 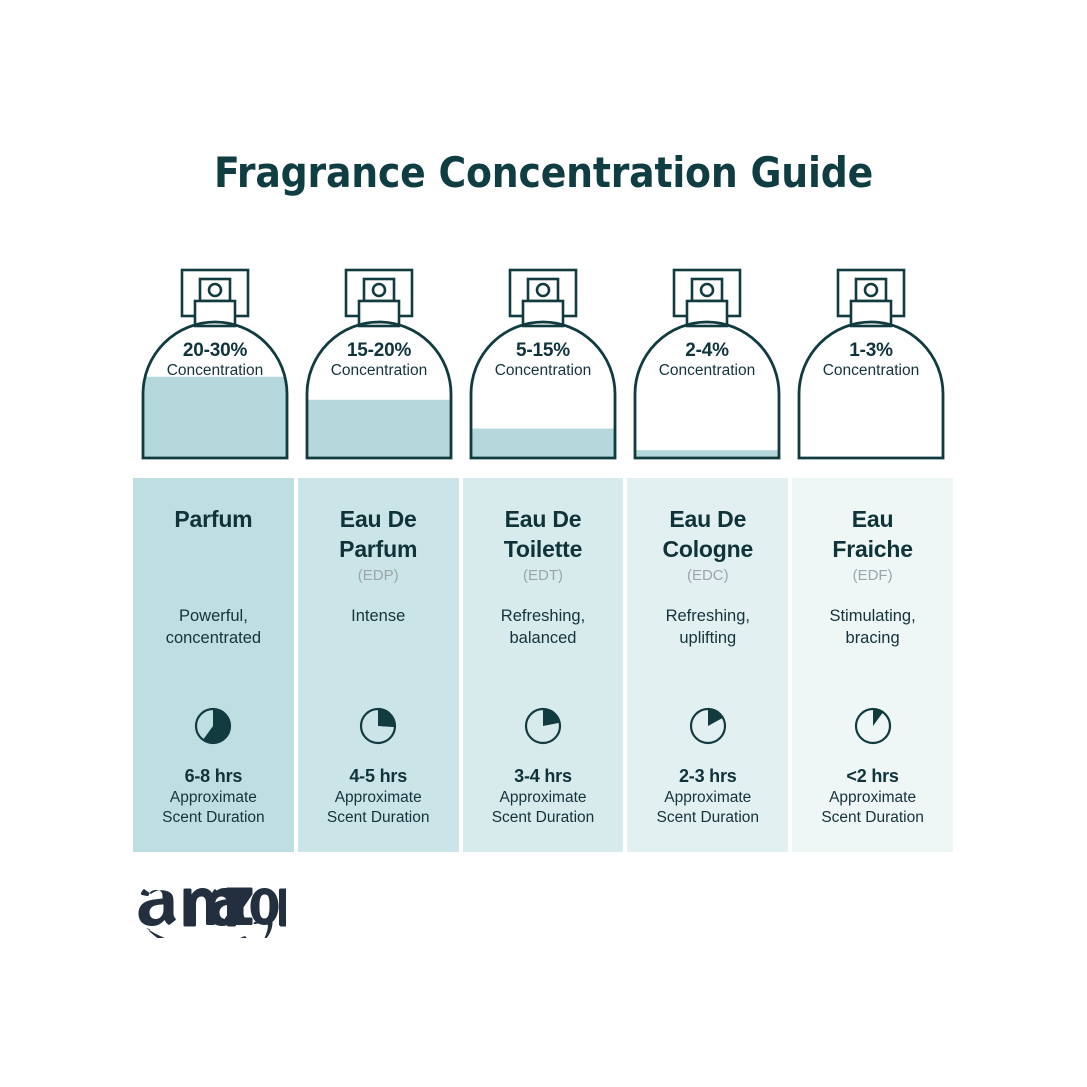 I want to click on scent-duration: <2 hrs Approximate Scent Duration, so click(x=872, y=796).